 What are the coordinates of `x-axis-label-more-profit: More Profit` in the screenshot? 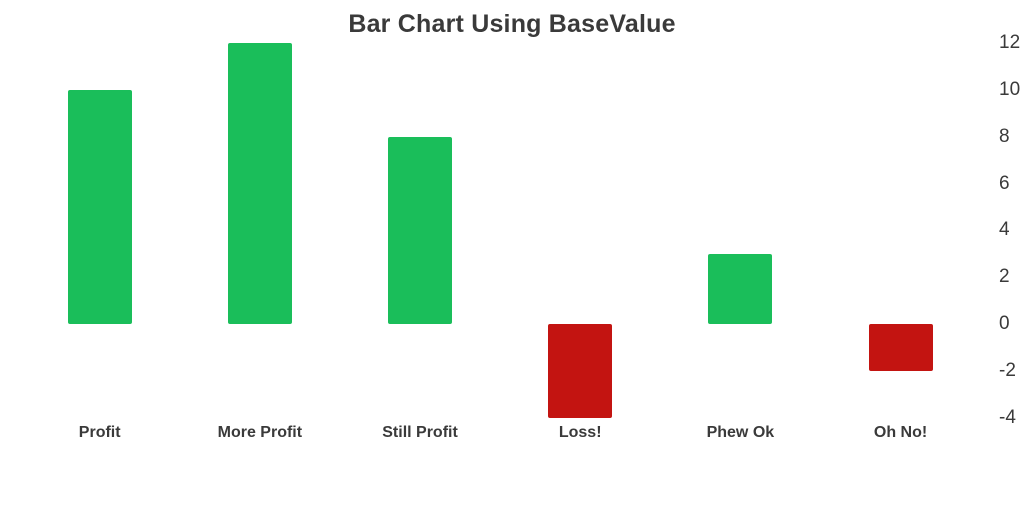 It's located at (260, 432).